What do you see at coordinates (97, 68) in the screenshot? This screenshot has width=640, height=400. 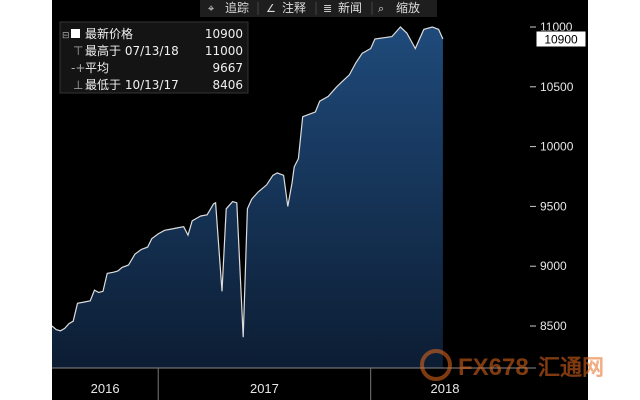 I see `legend-avg-label: 平均` at bounding box center [97, 68].